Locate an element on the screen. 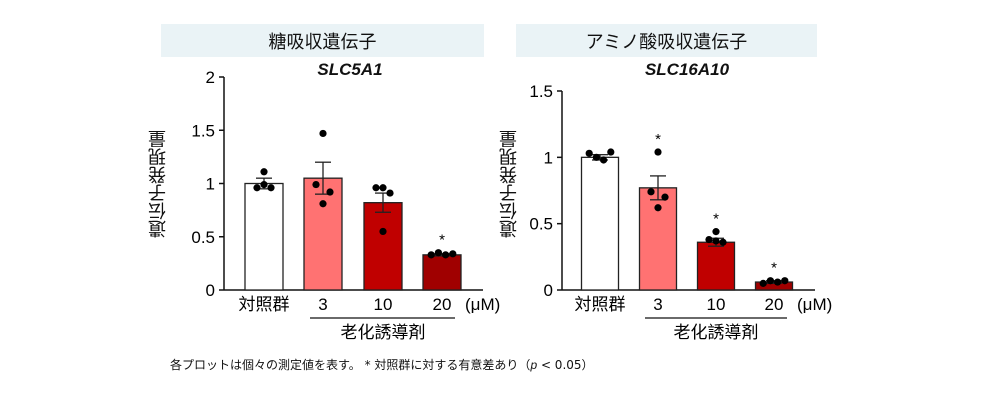 The image size is (1000, 401). chart2-category-label: 対照群 is located at coordinates (600, 305).